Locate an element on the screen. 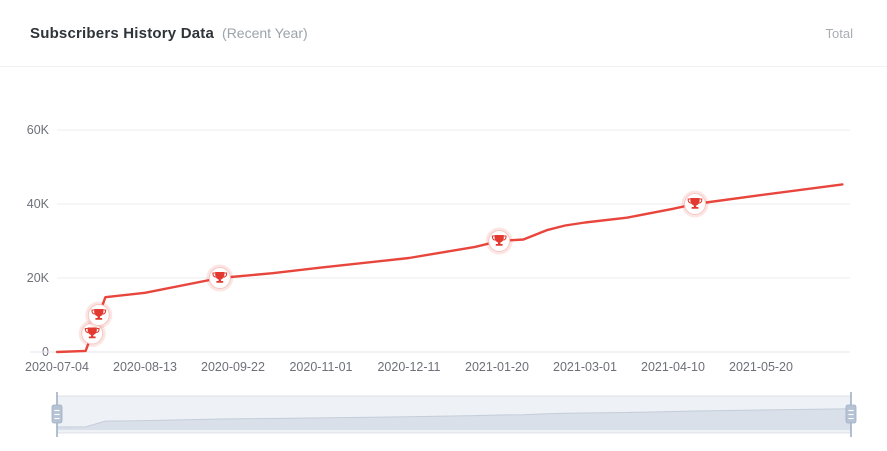 The height and width of the screenshot is (451, 887). datazoom-slider is located at coordinates (454, 414).